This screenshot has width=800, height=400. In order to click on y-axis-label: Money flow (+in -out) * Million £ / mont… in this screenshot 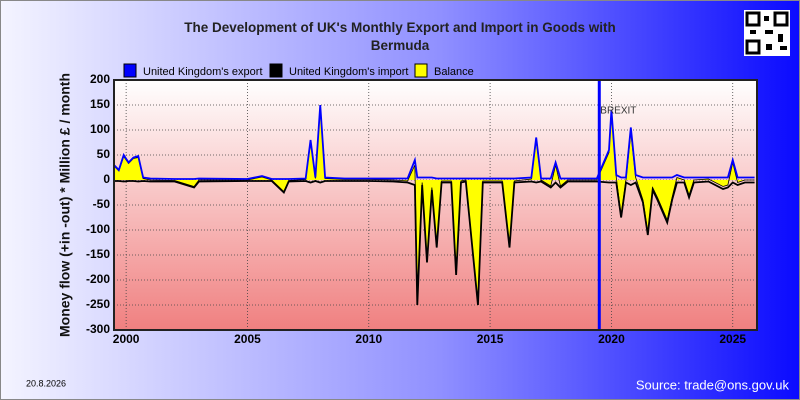, I will do `click(65, 205)`.